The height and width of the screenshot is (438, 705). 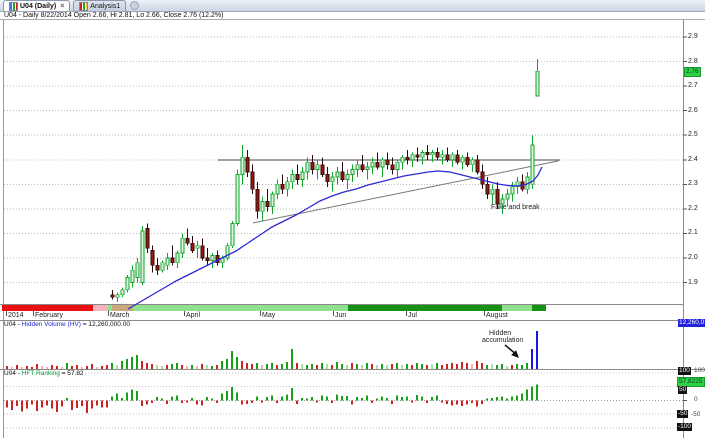 I want to click on price-axis-label: 2.3, so click(x=693, y=184).